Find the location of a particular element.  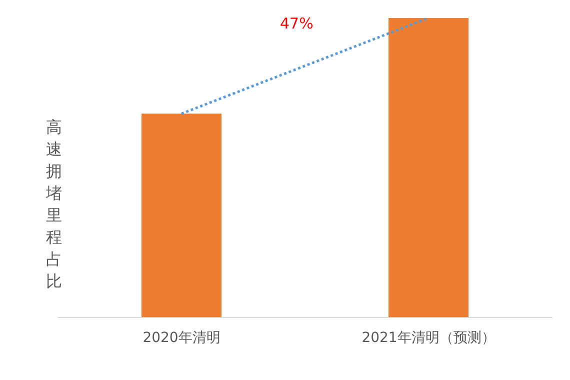

y-axis-title: 高速拥堵里程占比 is located at coordinates (53, 204).